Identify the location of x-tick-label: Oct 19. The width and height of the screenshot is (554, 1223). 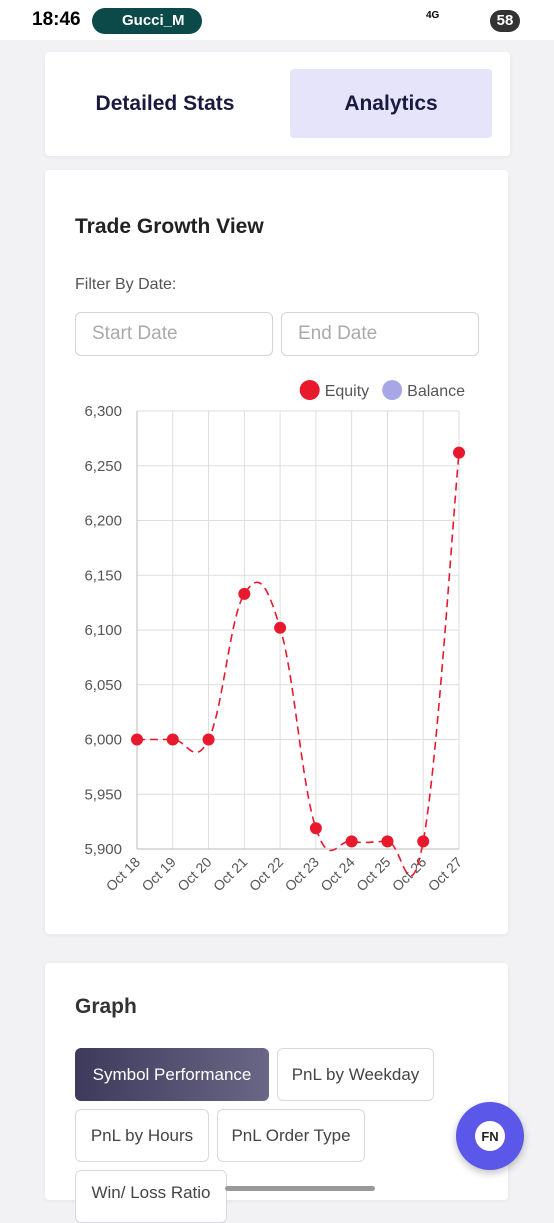
(158, 874).